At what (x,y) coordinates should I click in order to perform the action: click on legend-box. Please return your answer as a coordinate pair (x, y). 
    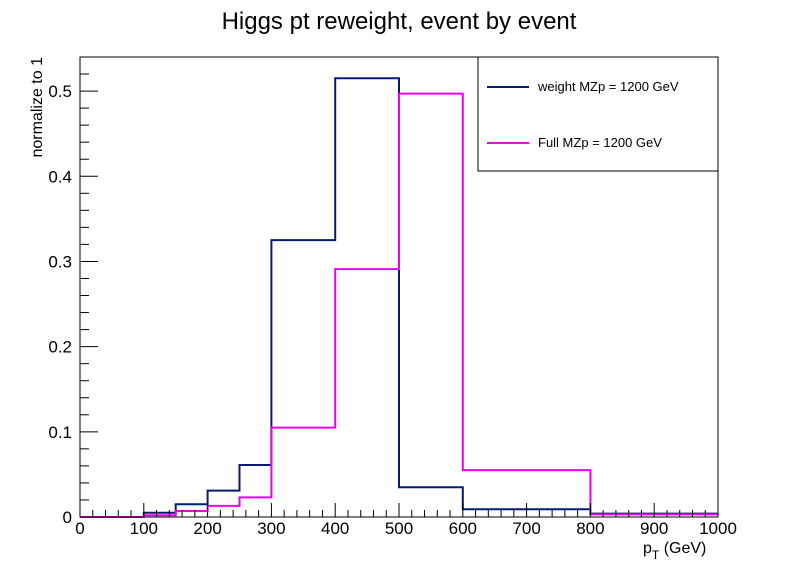
    Looking at the image, I should click on (598, 114).